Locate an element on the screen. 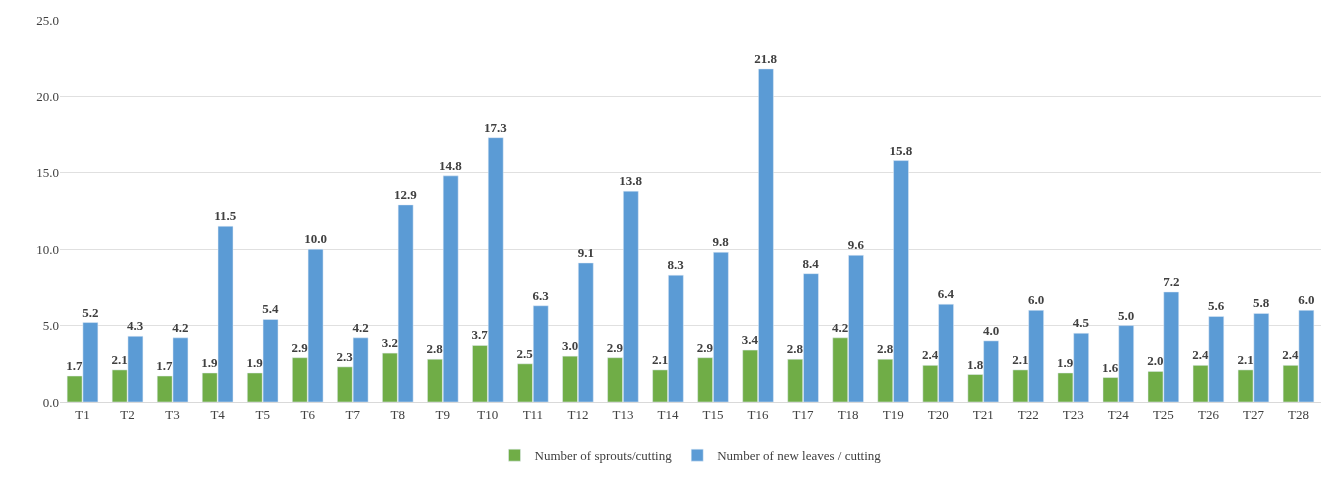  data-label: 7.2 is located at coordinates (1171, 281).